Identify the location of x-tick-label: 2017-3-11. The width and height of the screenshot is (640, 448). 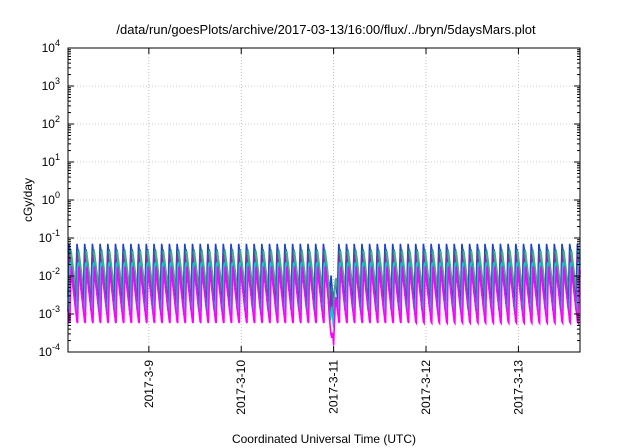
(334, 387).